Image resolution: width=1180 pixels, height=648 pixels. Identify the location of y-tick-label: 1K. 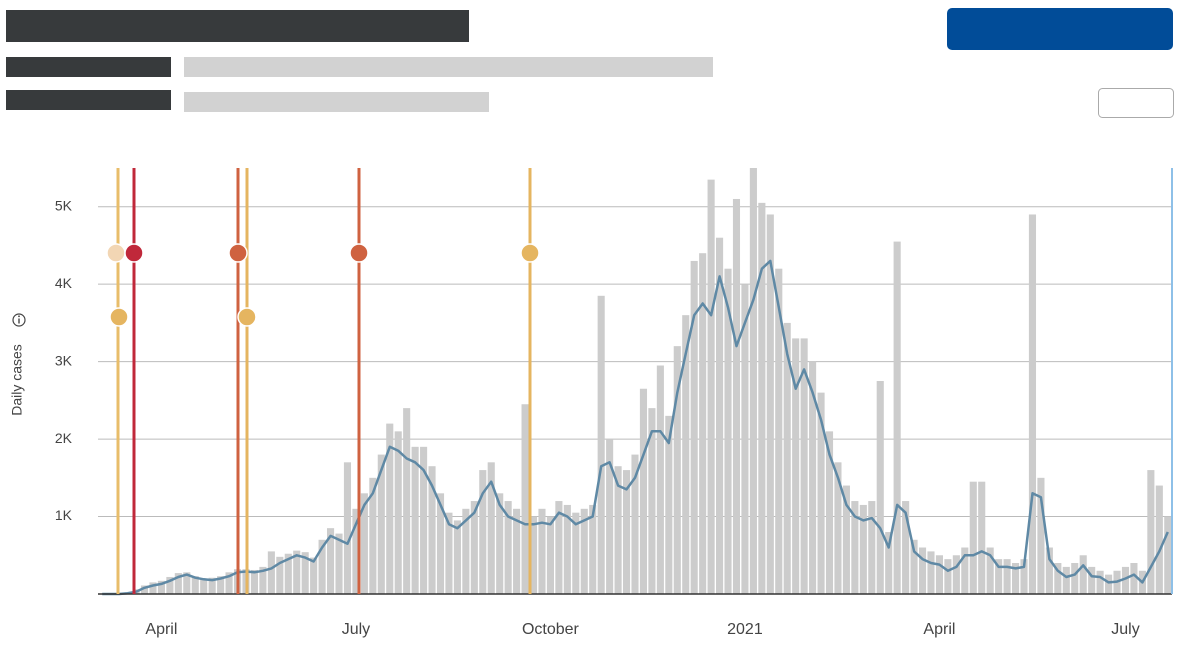
(64, 515).